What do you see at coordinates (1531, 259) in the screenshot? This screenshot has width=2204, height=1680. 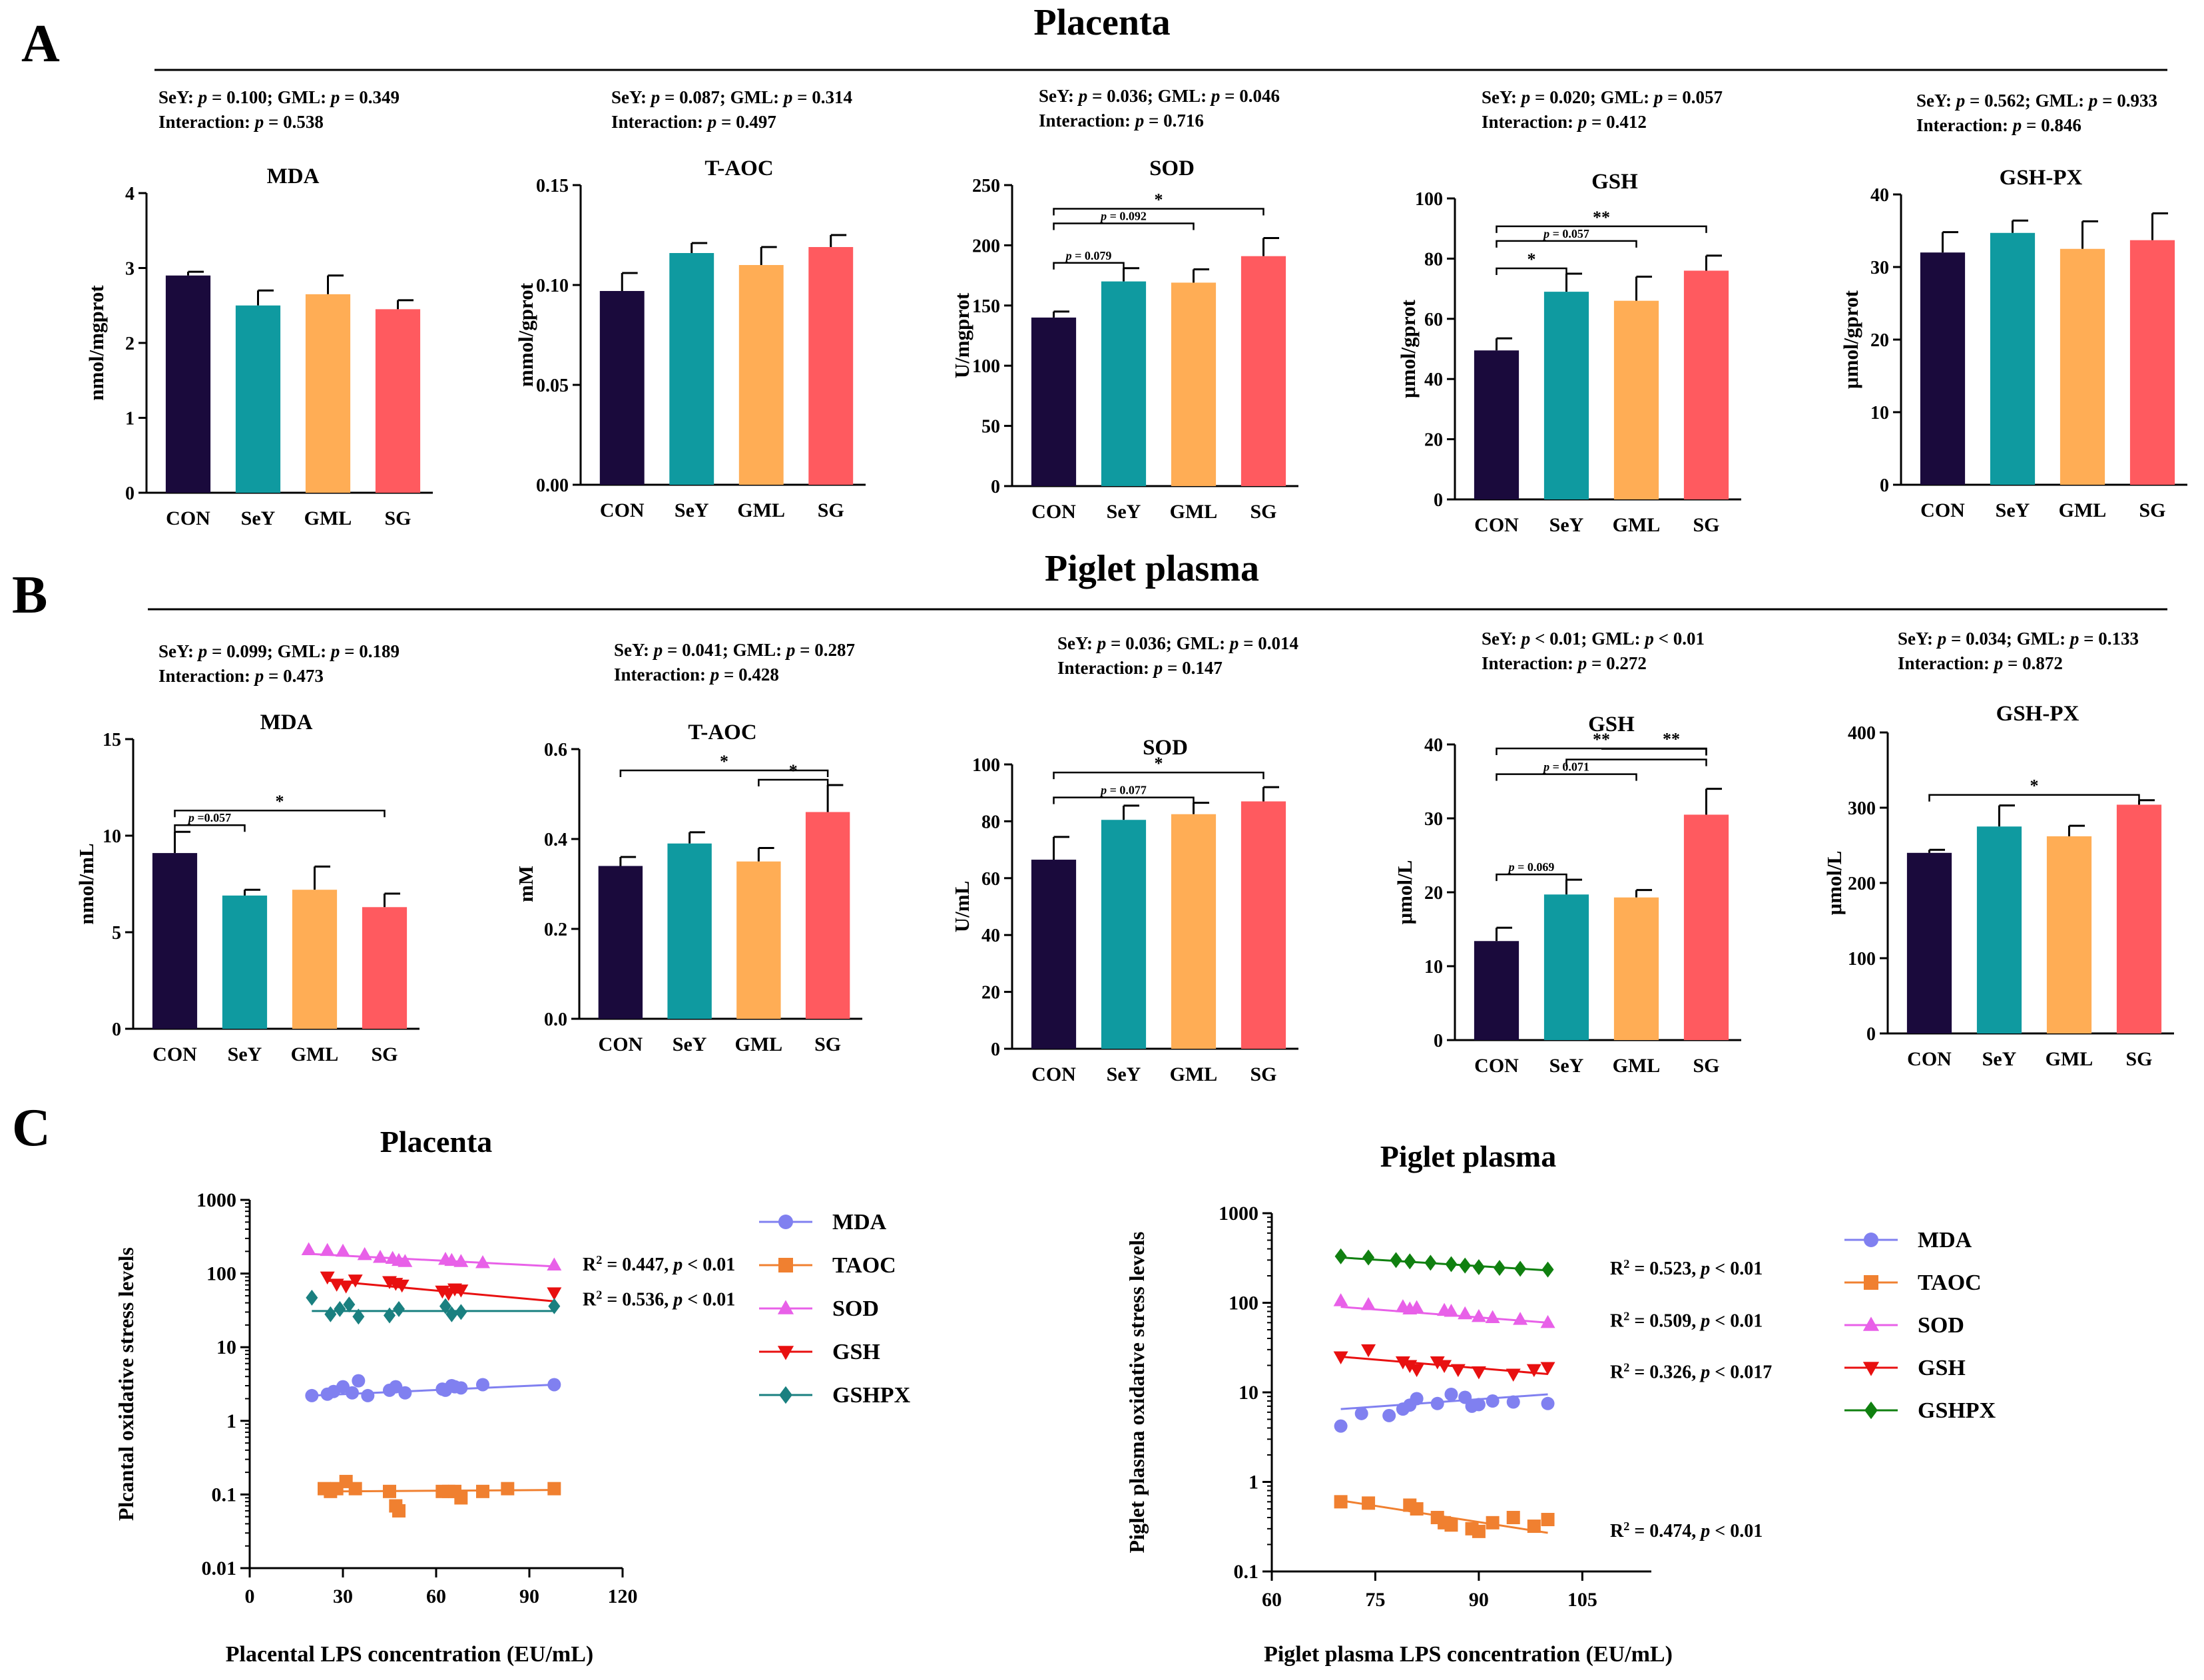 I see `a-gsh-bracket-label-0: *` at bounding box center [1531, 259].